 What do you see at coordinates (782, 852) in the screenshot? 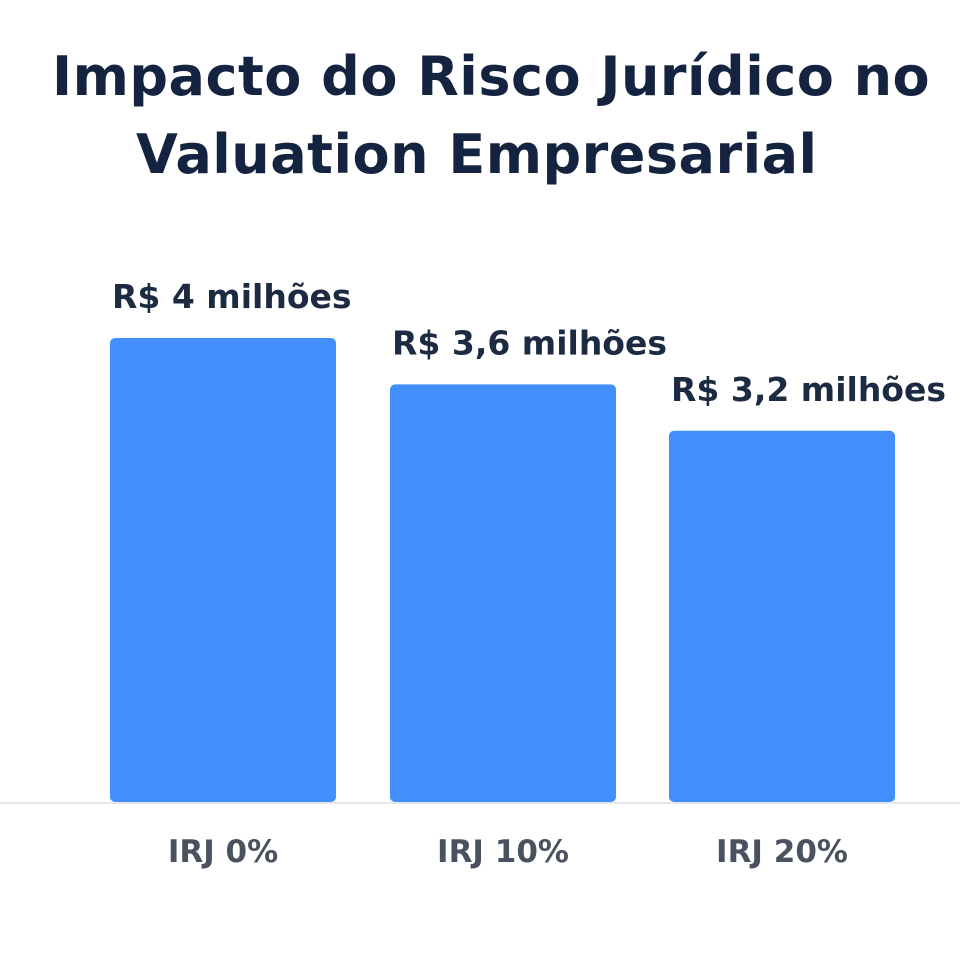
I see `category-label-3: IRJ 20%` at bounding box center [782, 852].